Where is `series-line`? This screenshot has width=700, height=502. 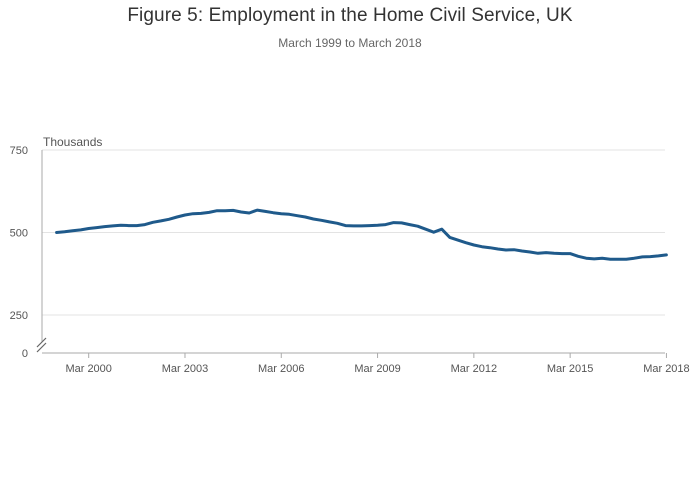
series-line is located at coordinates (361, 234).